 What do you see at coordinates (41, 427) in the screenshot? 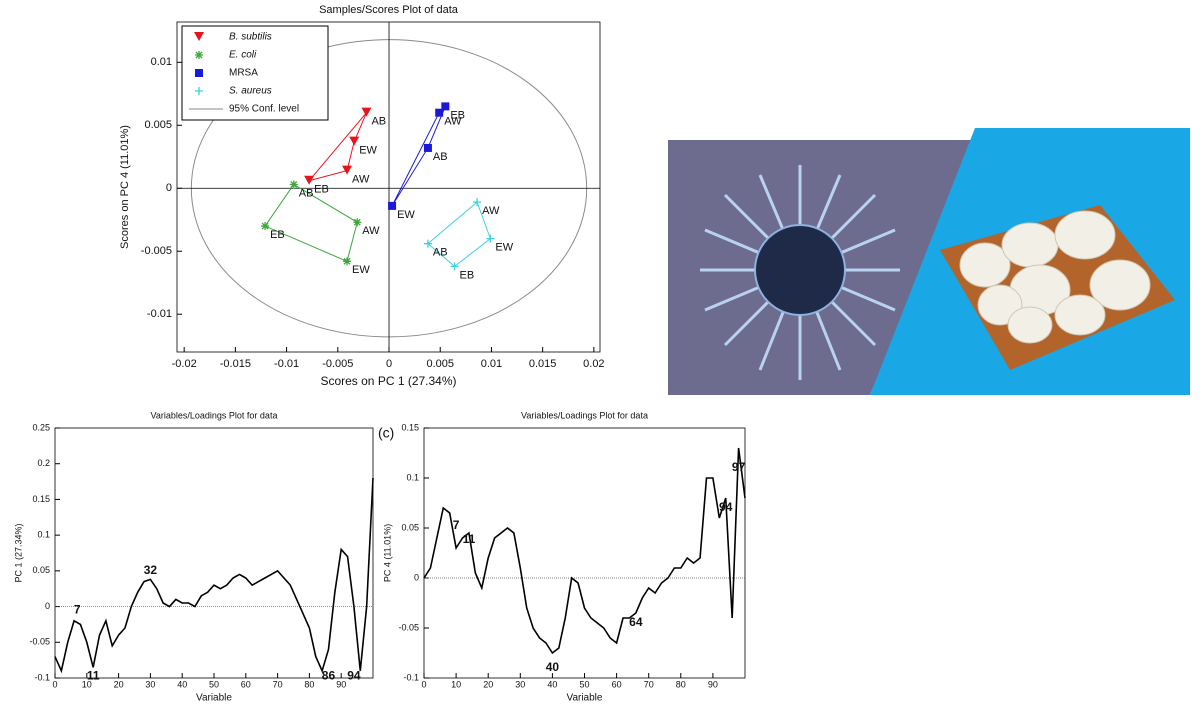
I see `y-tick-label: 0.25` at bounding box center [41, 427].